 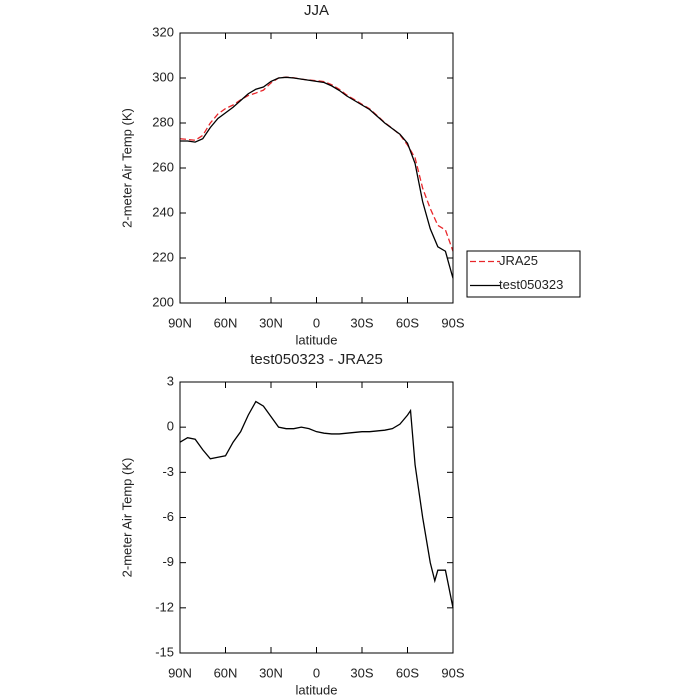 I want to click on y-tick-label: -3, so click(x=168, y=471).